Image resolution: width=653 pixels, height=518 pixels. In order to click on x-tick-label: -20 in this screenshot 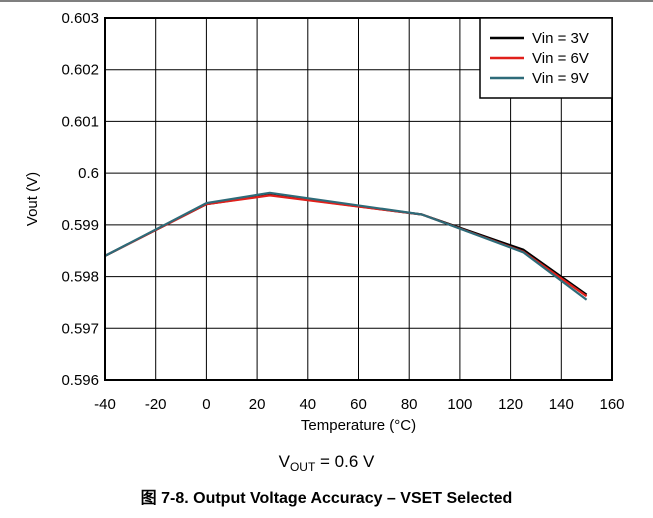, I will do `click(156, 404)`.